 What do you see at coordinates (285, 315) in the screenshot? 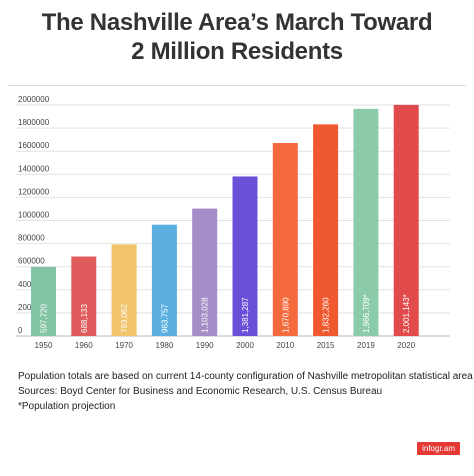
I see `data-label-2010: 1,670,890` at bounding box center [285, 315].